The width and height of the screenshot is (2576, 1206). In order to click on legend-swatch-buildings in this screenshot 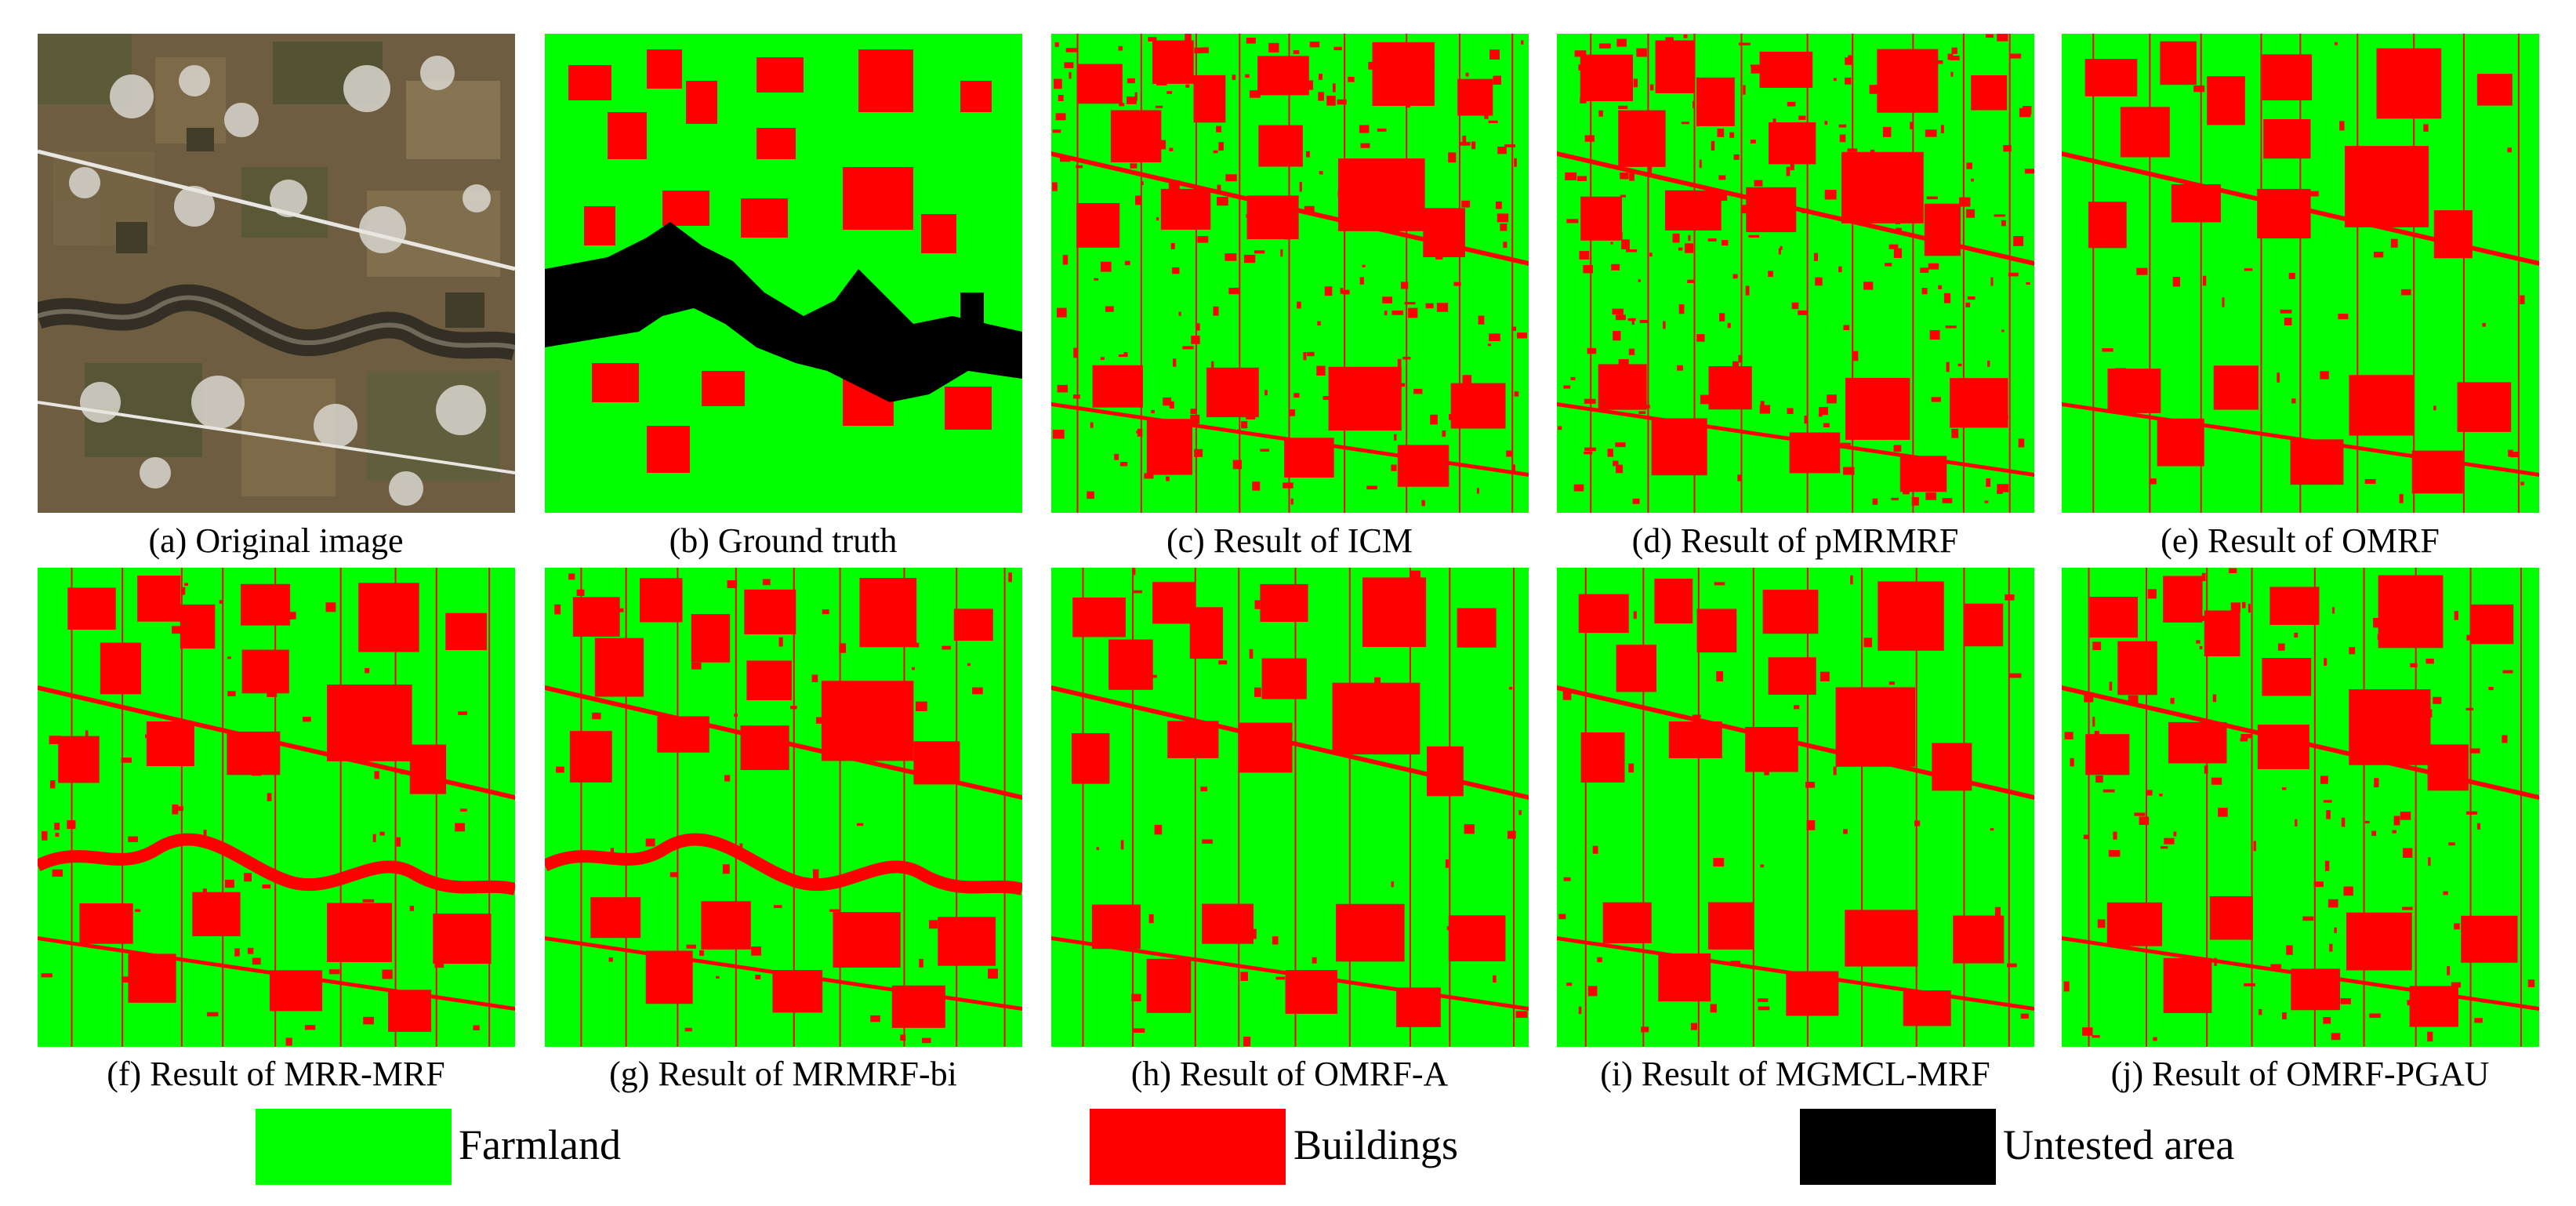, I will do `click(1188, 1147)`.